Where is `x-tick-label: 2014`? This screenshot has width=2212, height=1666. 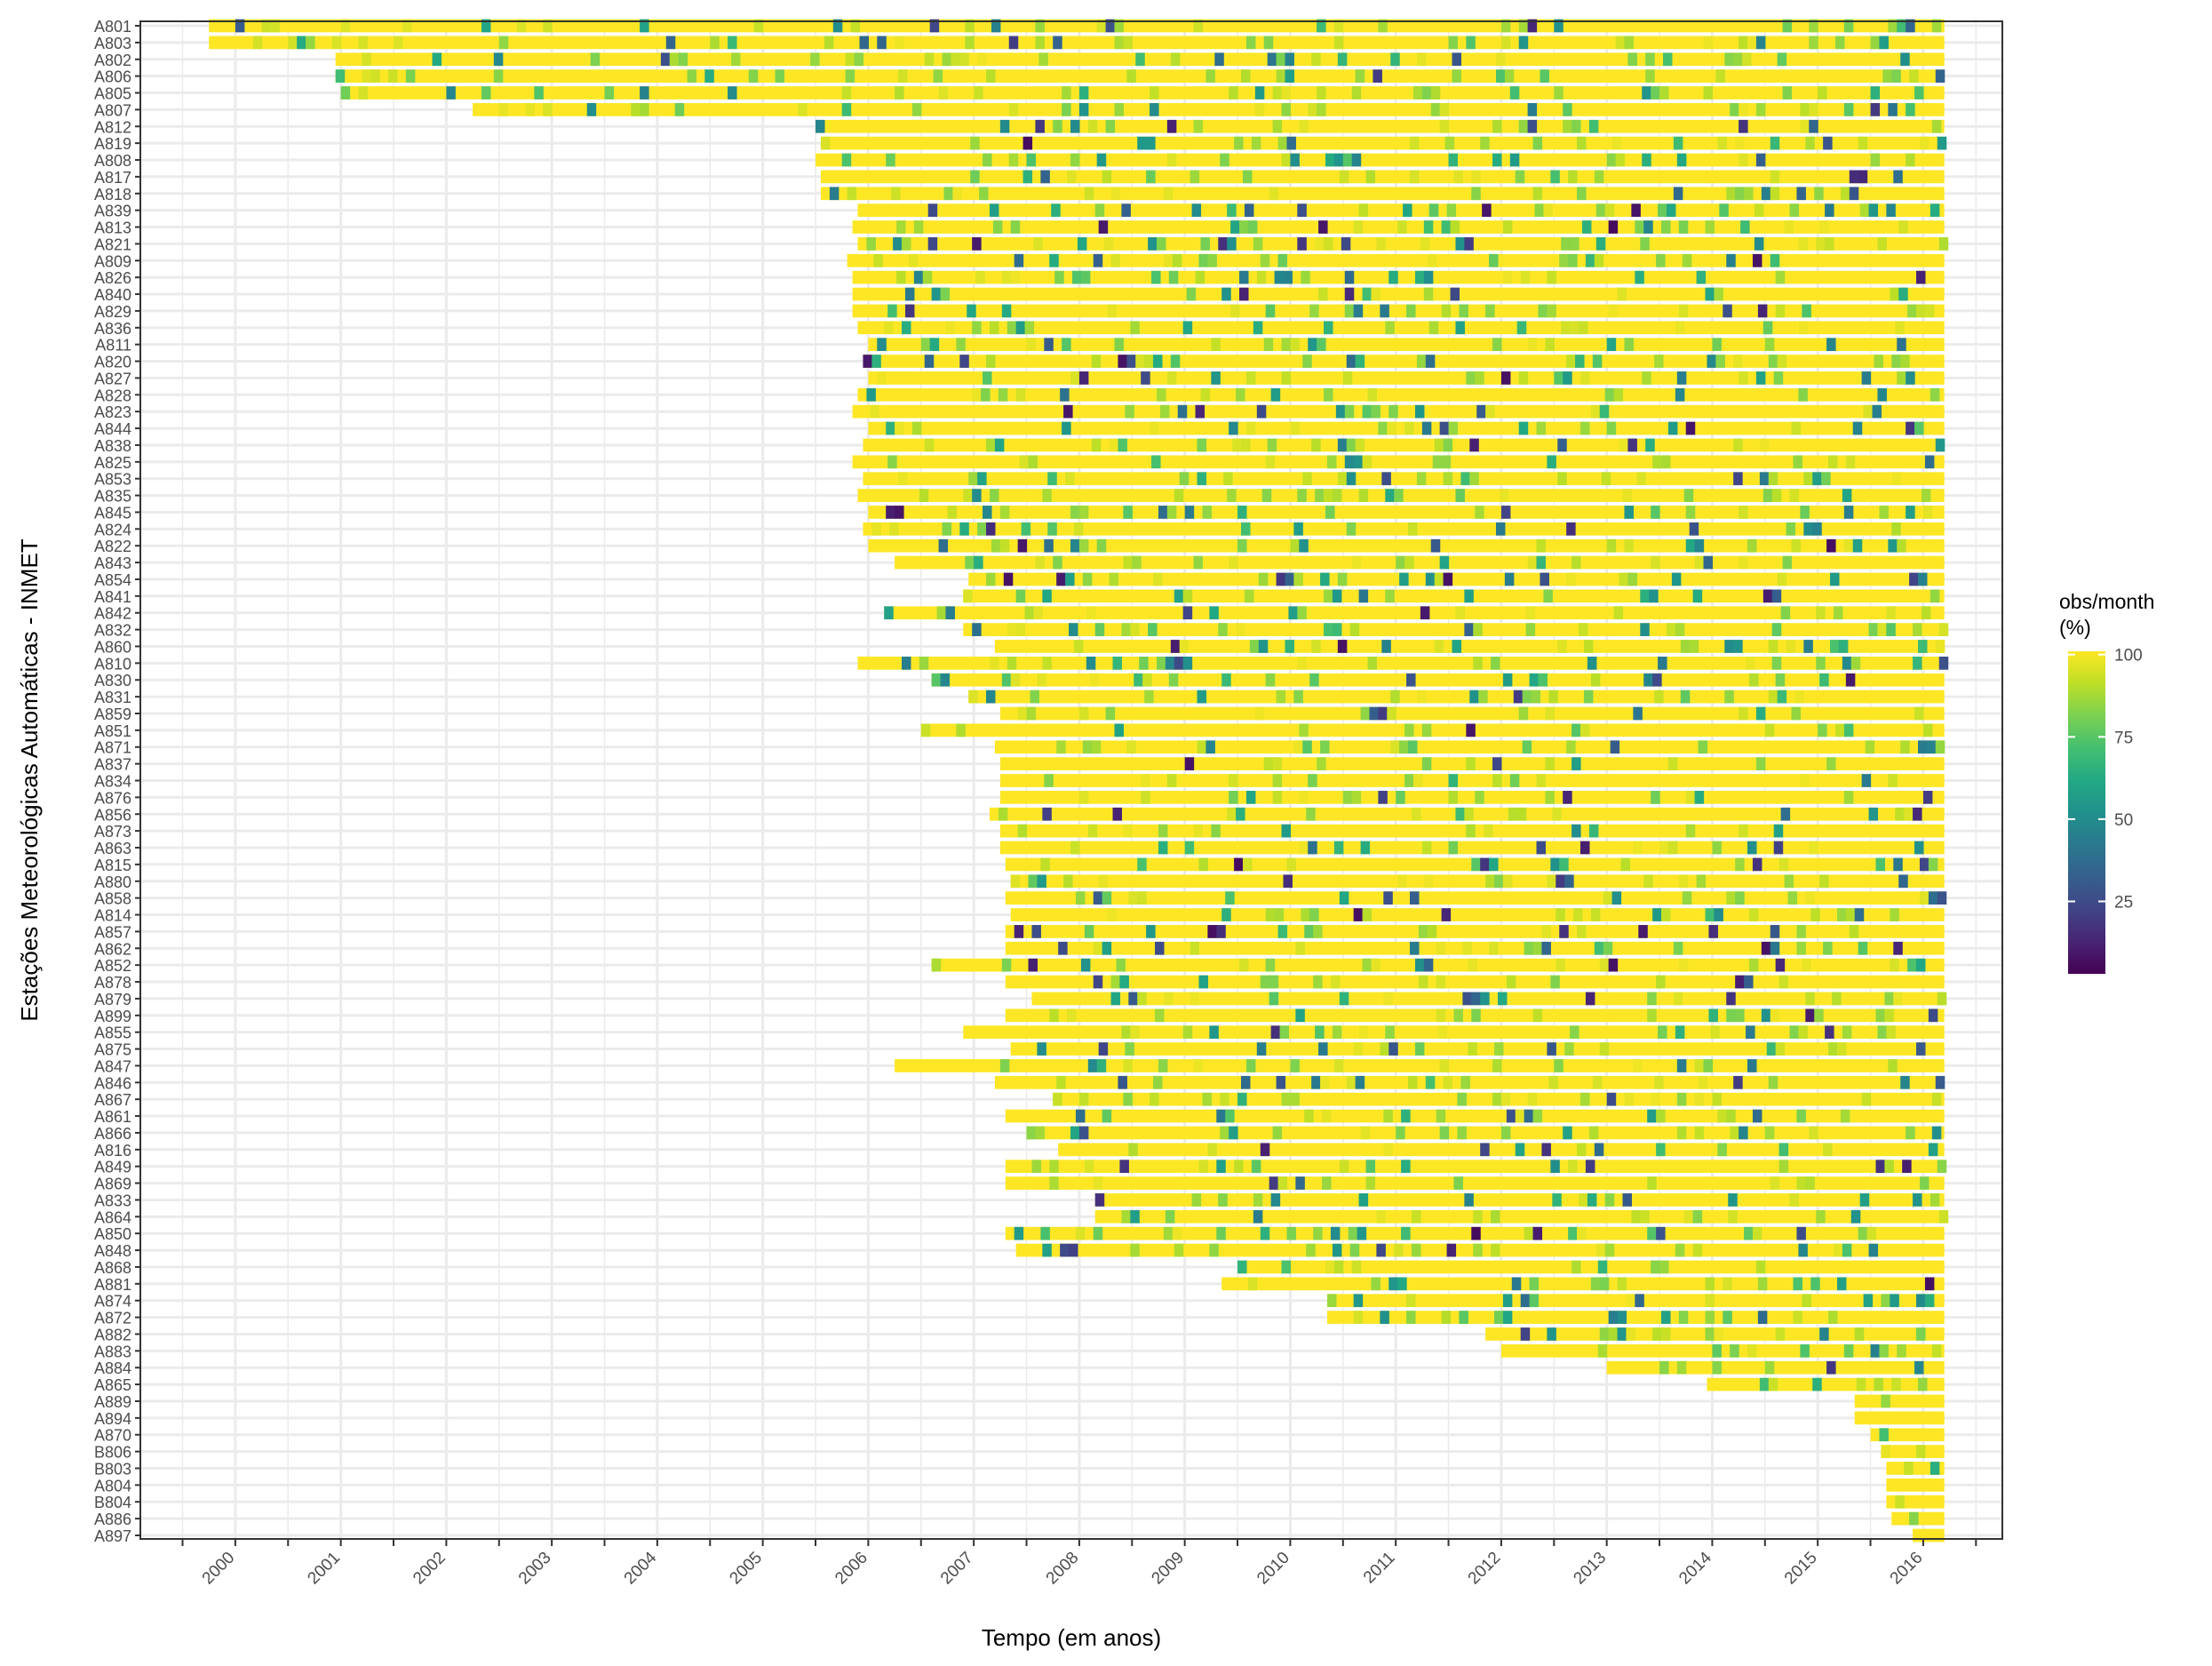
x-tick-label: 2014 is located at coordinates (1695, 1568).